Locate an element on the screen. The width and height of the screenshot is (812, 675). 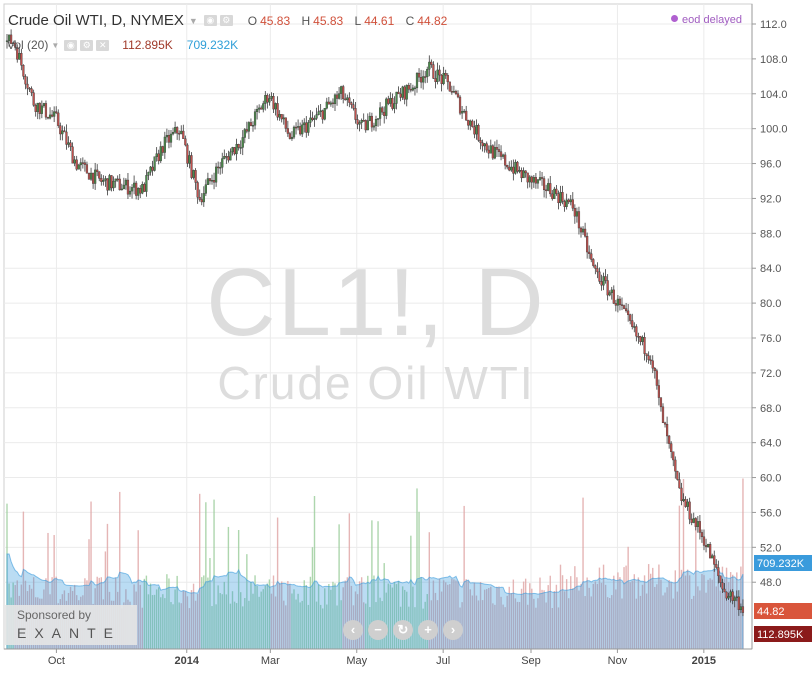
close-icon: ✕ is located at coordinates (103, 45).